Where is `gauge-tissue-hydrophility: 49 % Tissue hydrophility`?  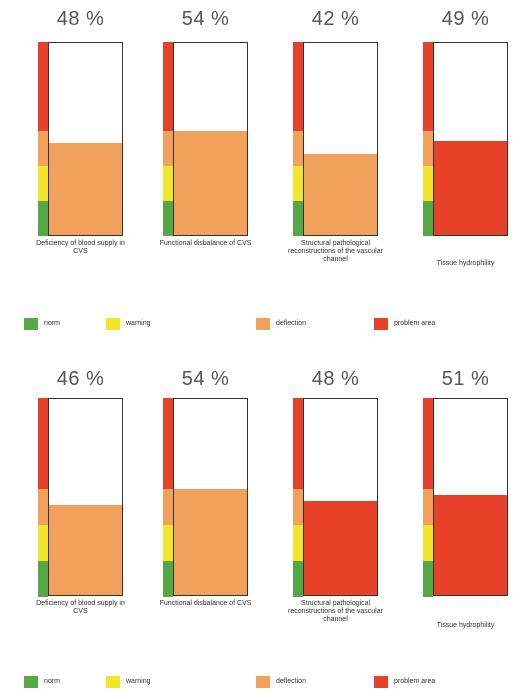
gauge-tissue-hydrophility: 49 % Tissue hydrophility is located at coordinates (465, 145).